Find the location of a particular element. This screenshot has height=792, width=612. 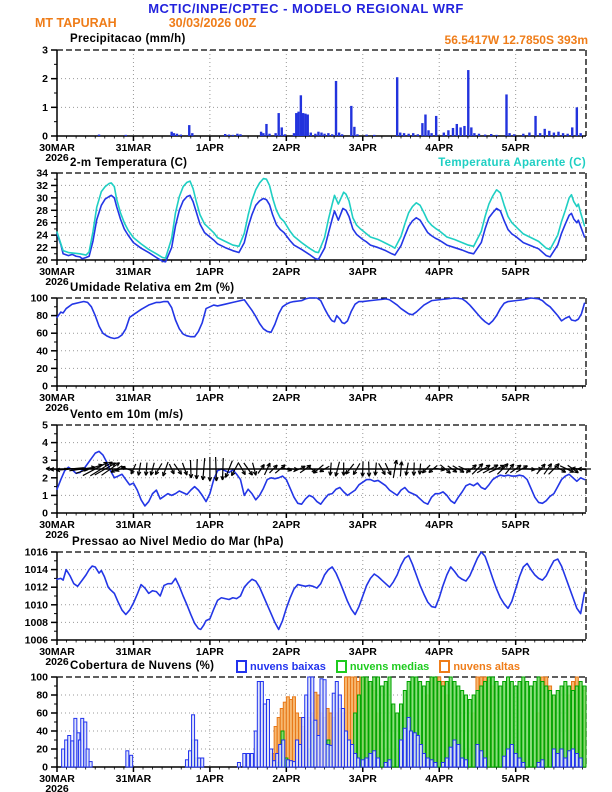

mid-clouds-swatch-icon is located at coordinates (341, 666).